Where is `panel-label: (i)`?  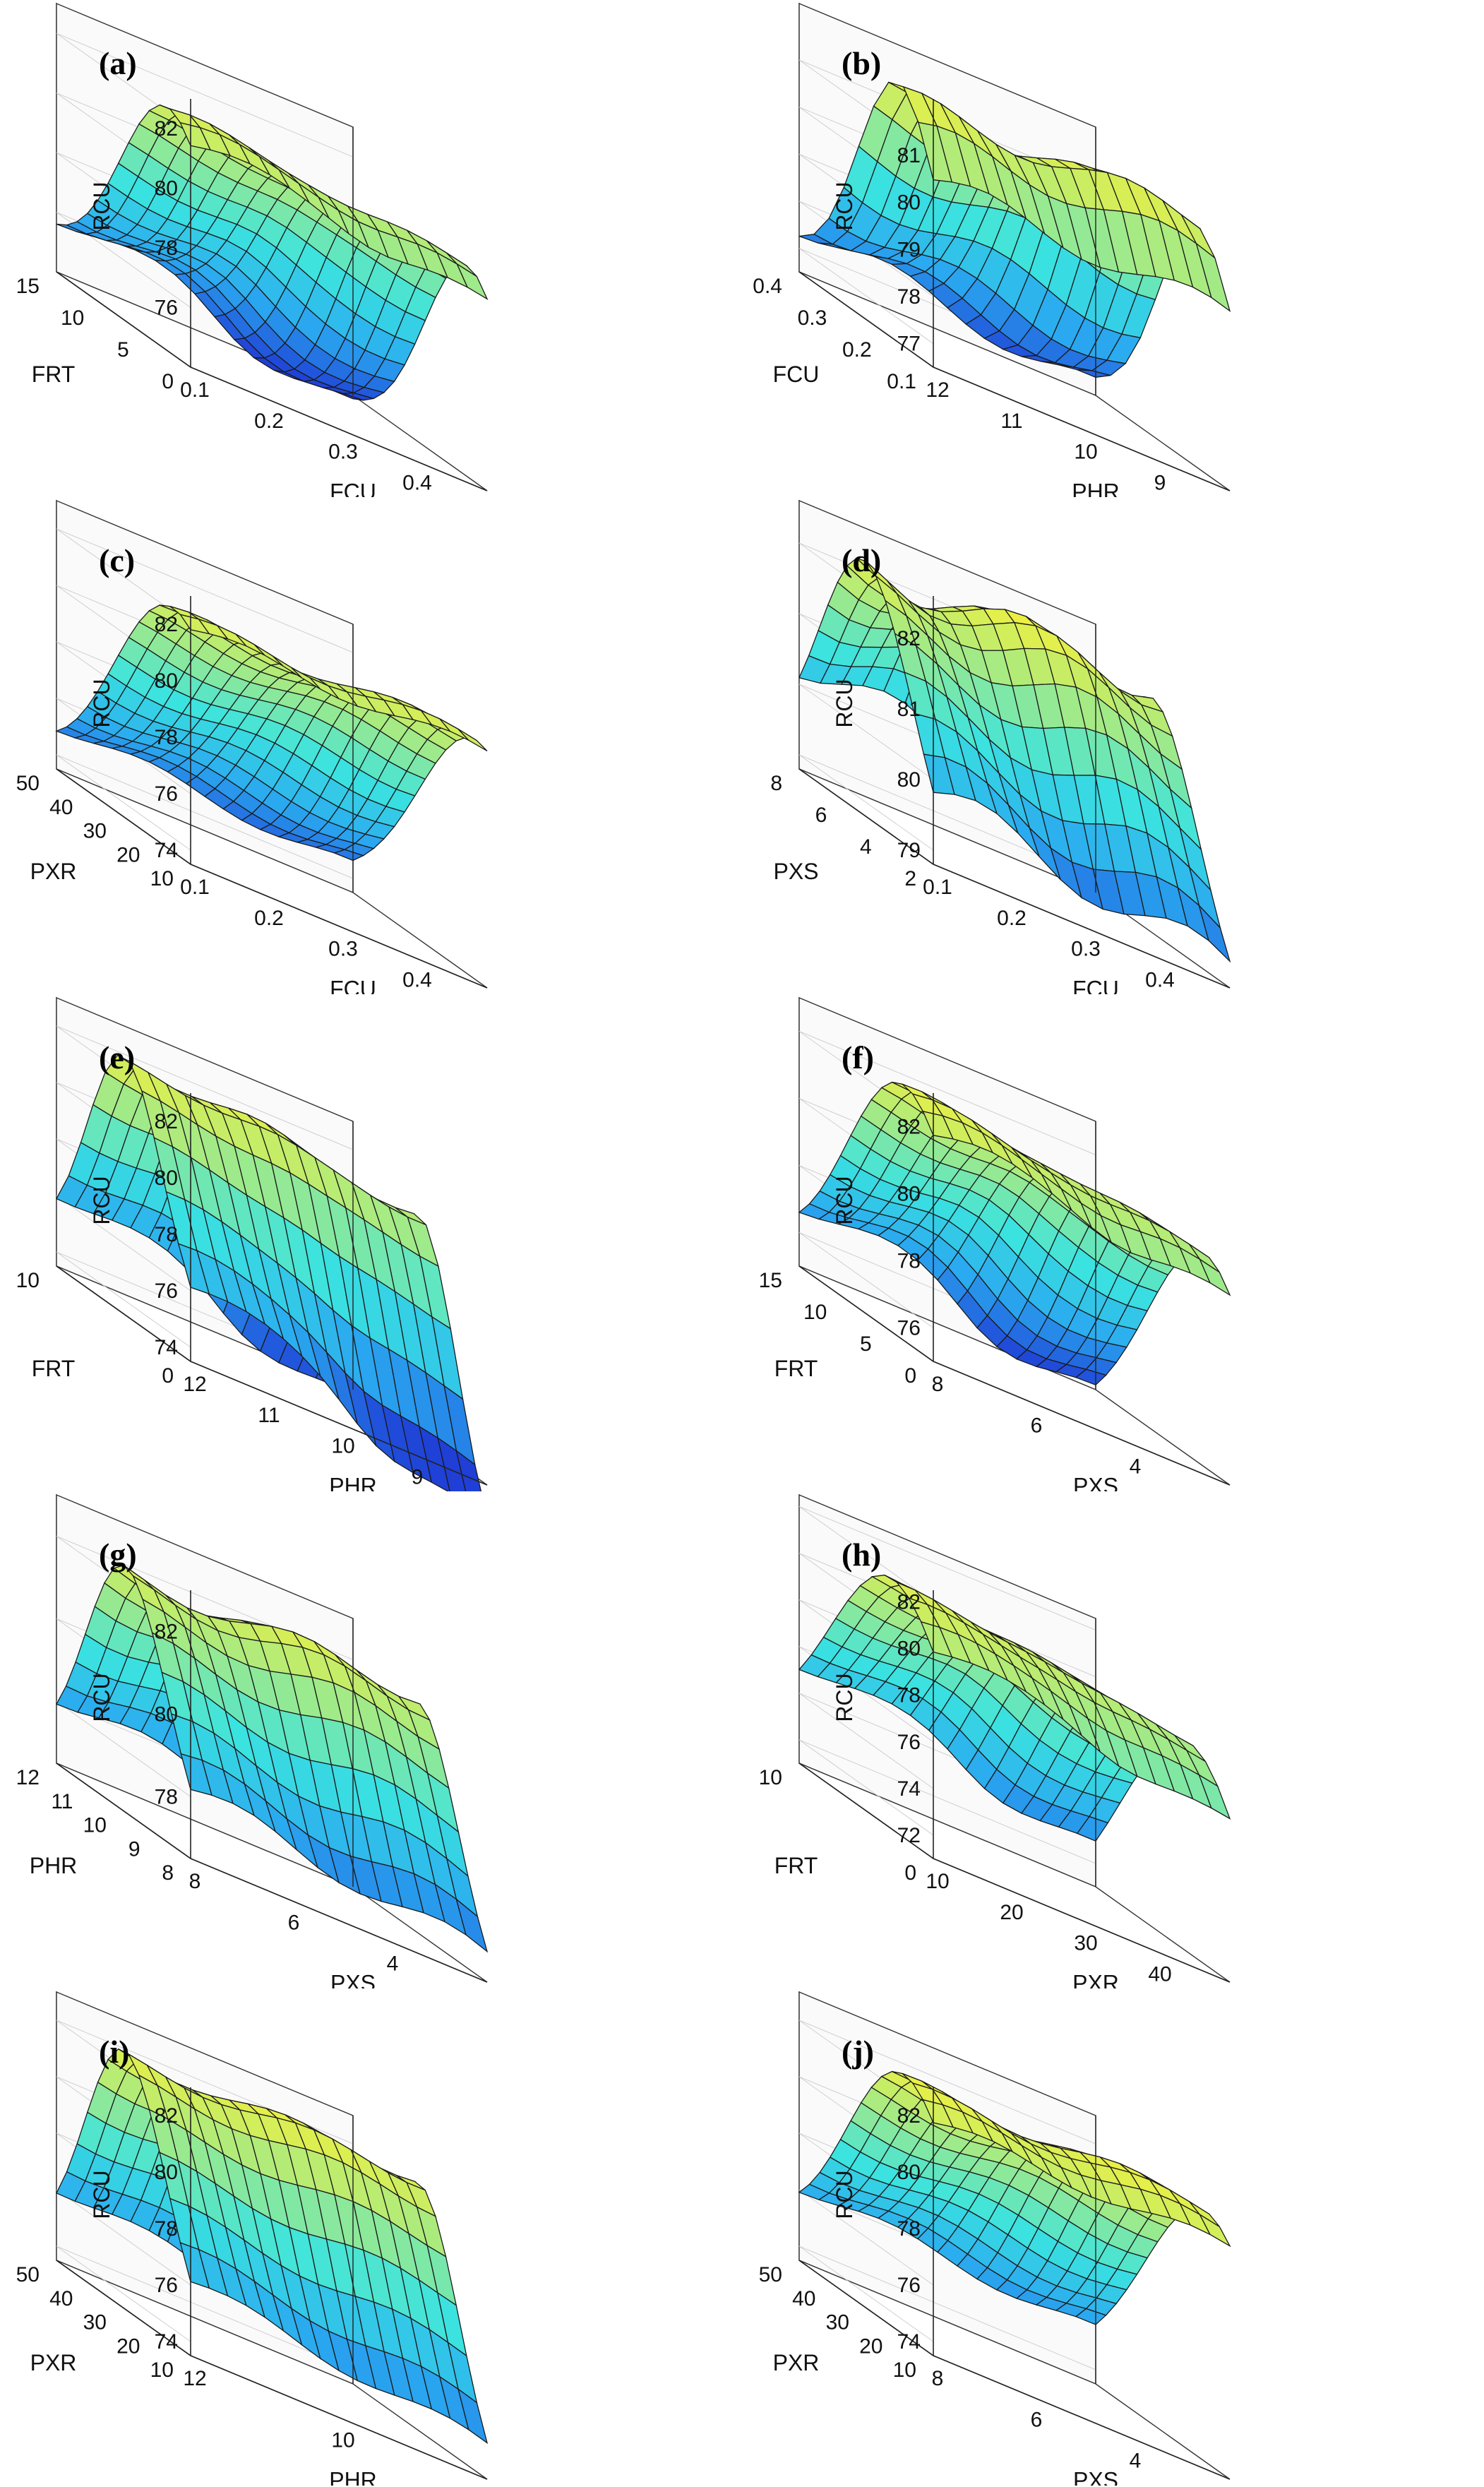 panel-label: (i) is located at coordinates (114, 2052).